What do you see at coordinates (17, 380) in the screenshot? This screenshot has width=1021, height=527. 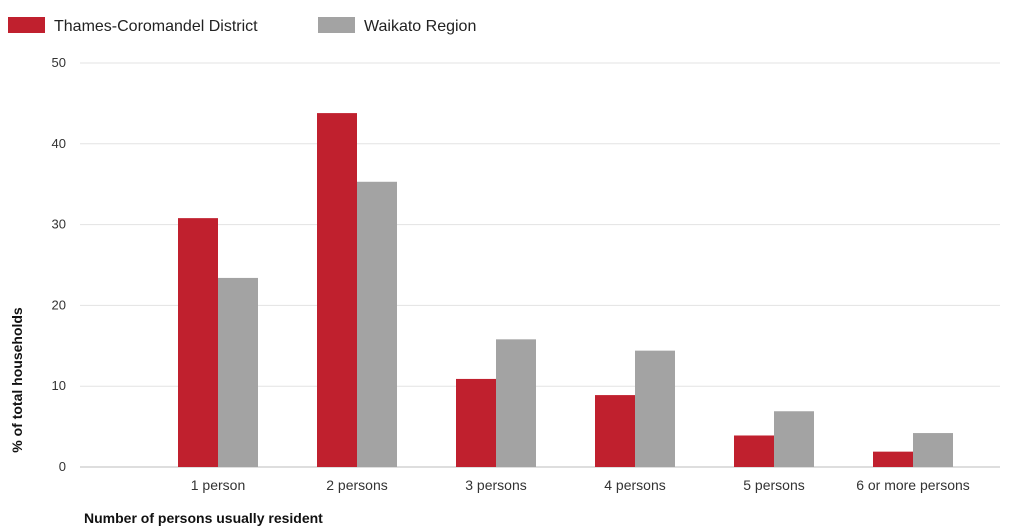 I see `y-axis-title: % of total households` at bounding box center [17, 380].